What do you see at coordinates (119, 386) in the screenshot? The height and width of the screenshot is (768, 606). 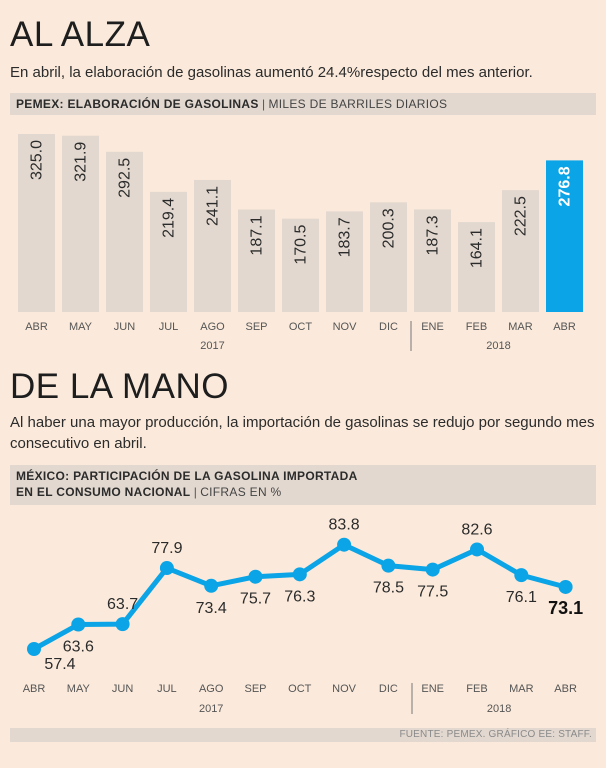 I see `section2-title: DE LA MANO` at bounding box center [119, 386].